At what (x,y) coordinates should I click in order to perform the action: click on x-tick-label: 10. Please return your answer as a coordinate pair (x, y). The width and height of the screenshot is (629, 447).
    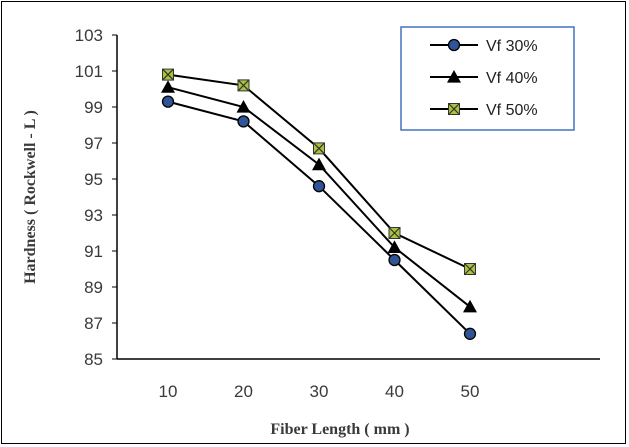
    Looking at the image, I should click on (168, 391).